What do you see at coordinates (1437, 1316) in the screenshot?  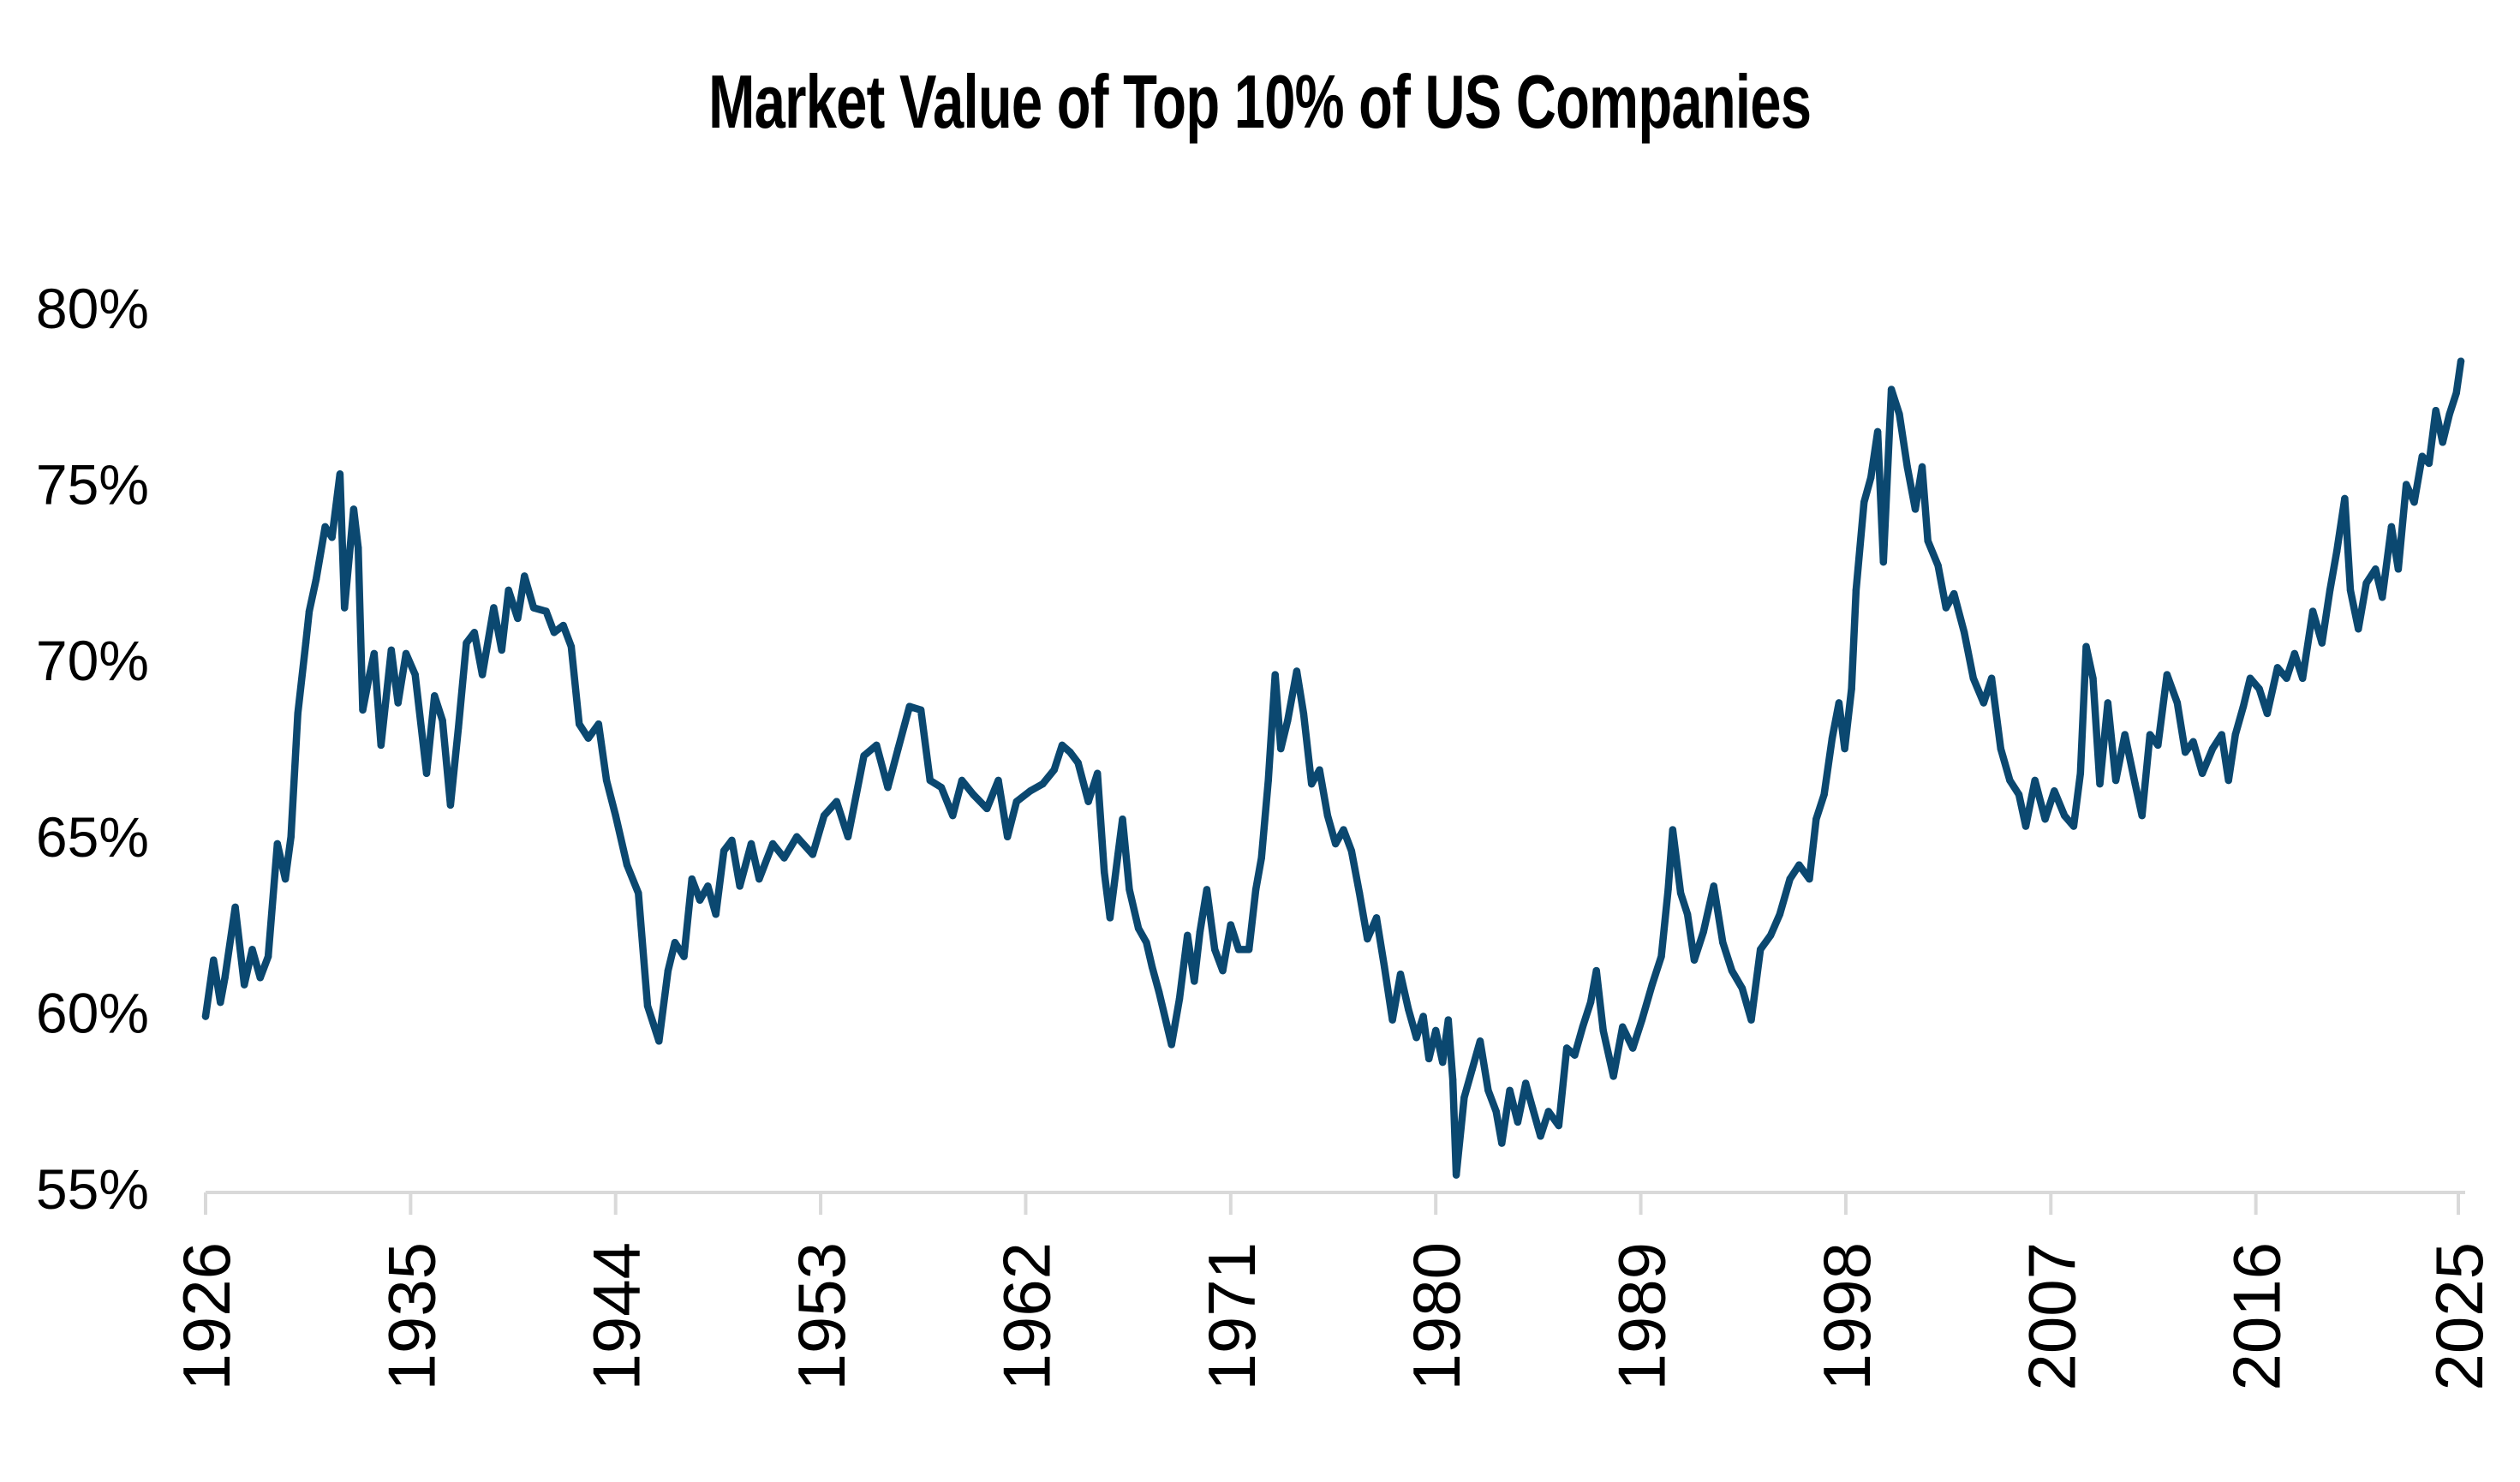 I see `x-tick-label: 1980` at bounding box center [1437, 1316].